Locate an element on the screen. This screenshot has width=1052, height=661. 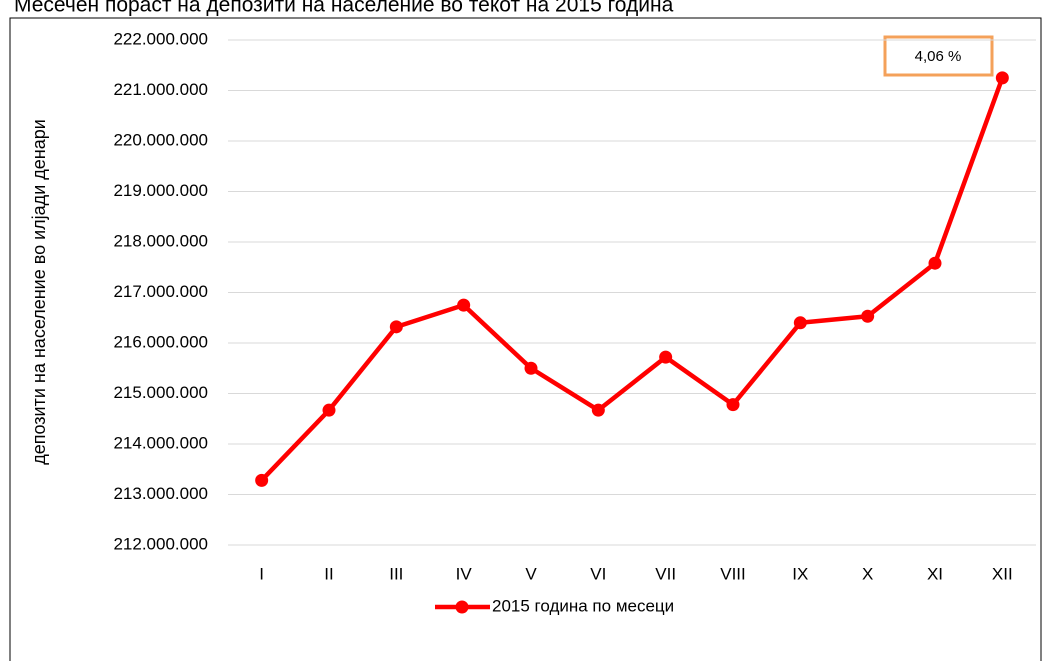
y-tick-label: 218.000.000 is located at coordinates (160, 240).